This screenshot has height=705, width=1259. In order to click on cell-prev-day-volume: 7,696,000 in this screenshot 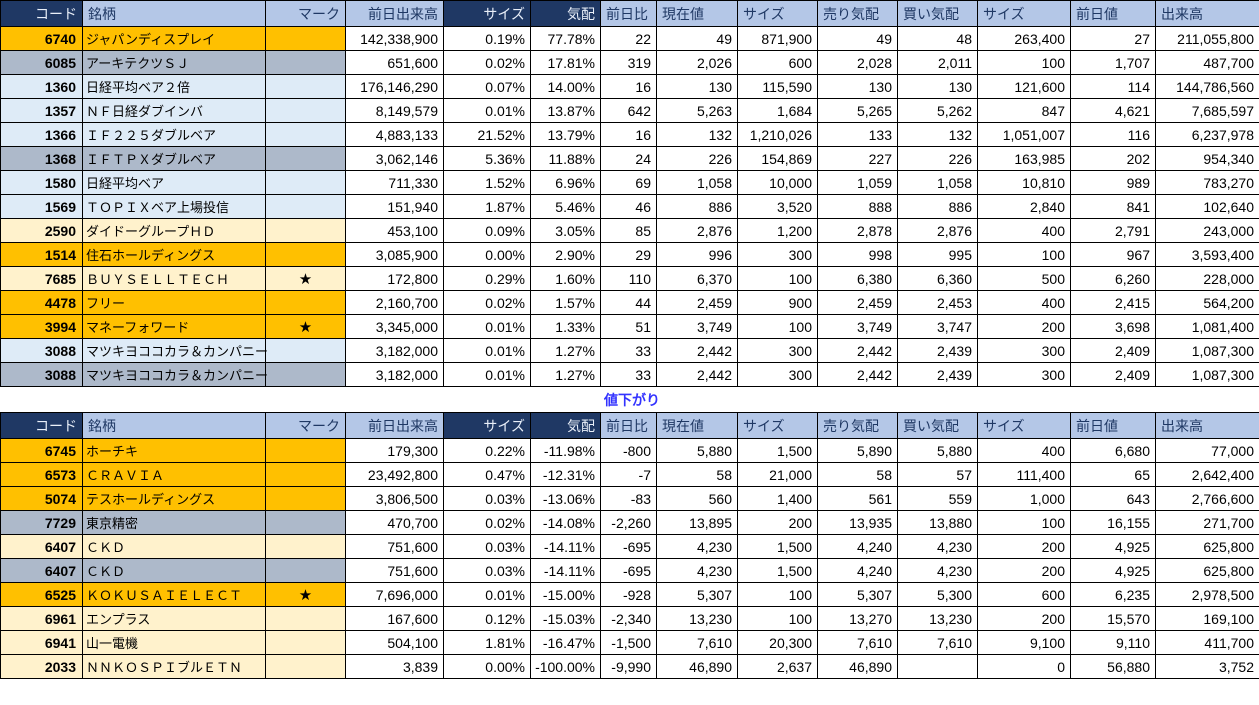, I will do `click(394, 594)`.